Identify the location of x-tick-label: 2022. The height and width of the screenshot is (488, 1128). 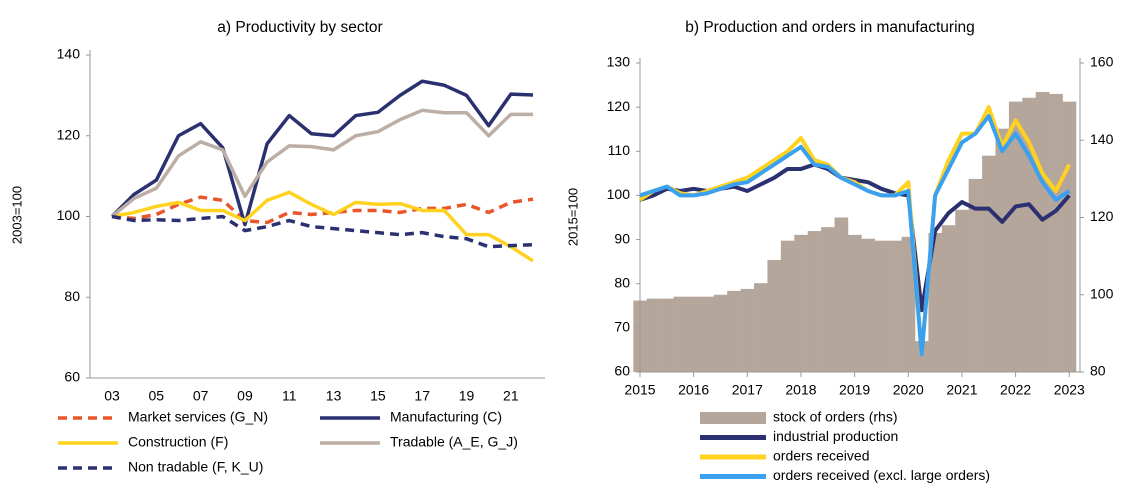
(1015, 390).